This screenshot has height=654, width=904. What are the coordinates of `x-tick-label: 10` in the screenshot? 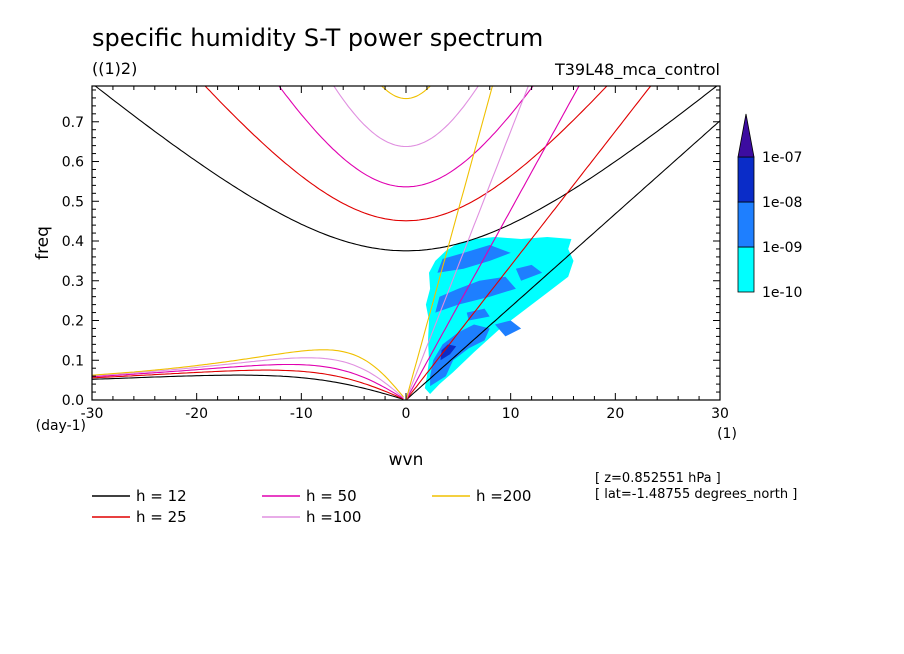 It's located at (511, 414).